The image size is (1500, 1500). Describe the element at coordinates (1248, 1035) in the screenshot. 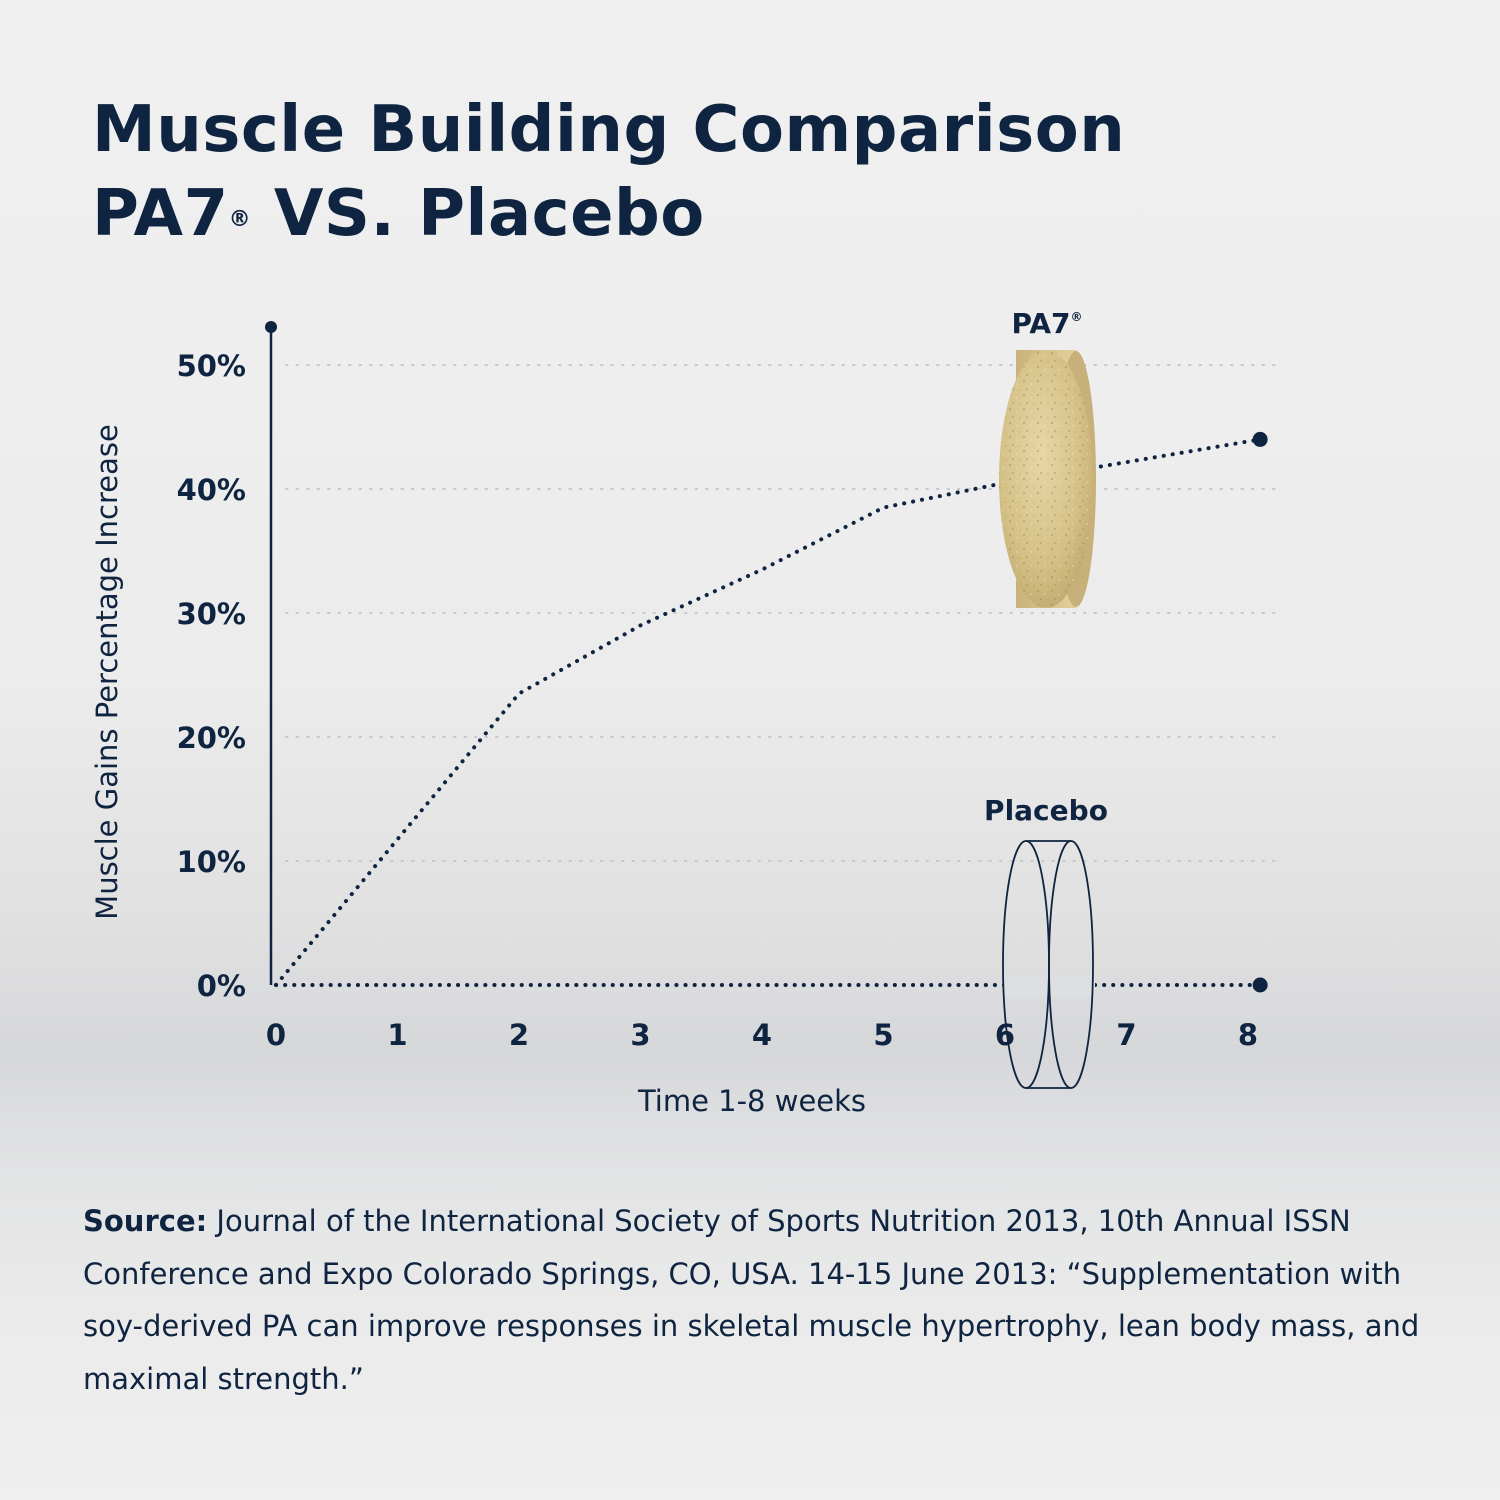

I see `x-tick-label: 8` at that location.